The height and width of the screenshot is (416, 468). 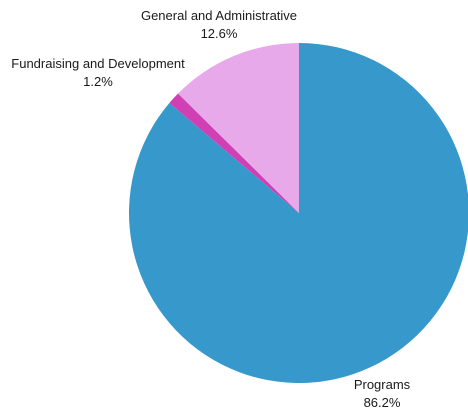 I want to click on slice-label-fundraising: Fundraising and Development 1.2%, so click(x=98, y=72).